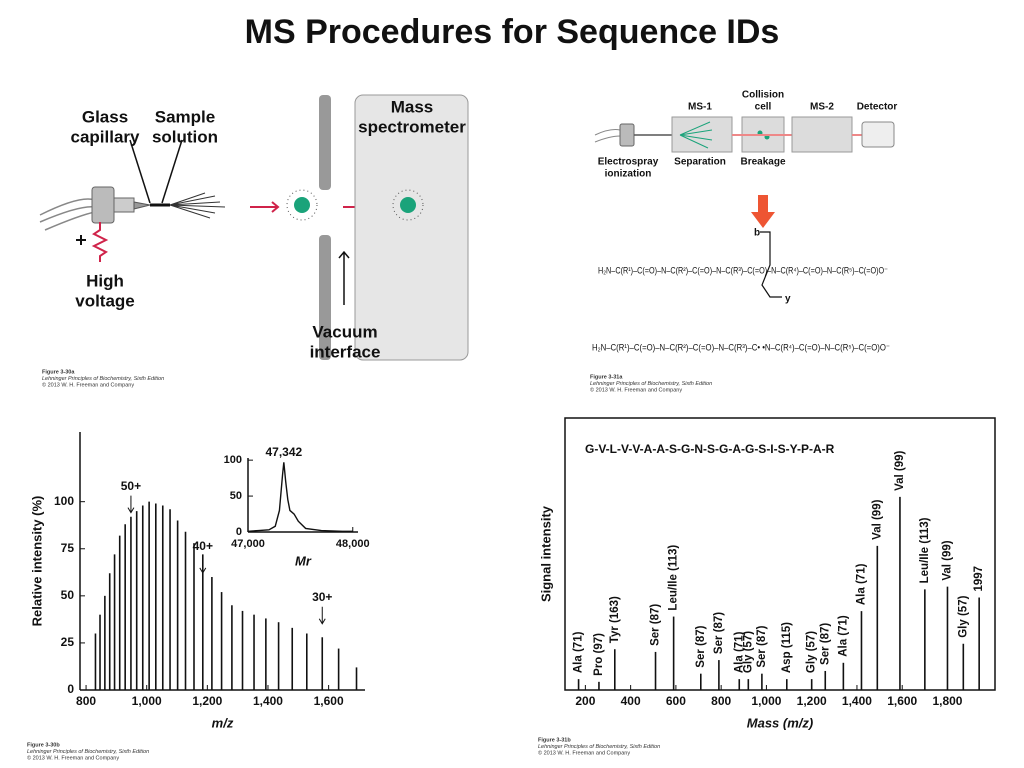  What do you see at coordinates (283, 452) in the screenshot?
I see `annotation: 47,342` at bounding box center [283, 452].